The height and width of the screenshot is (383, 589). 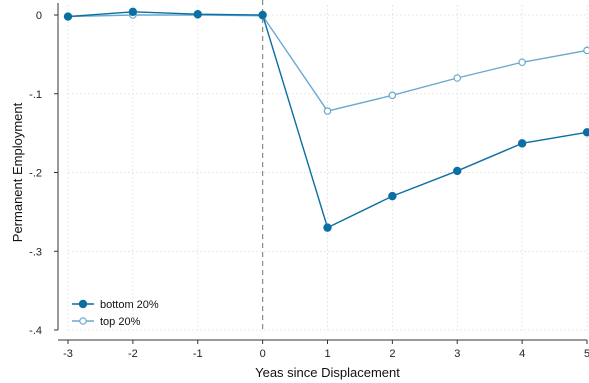 What do you see at coordinates (68, 354) in the screenshot?
I see `x-tick-label-0: -3` at bounding box center [68, 354].